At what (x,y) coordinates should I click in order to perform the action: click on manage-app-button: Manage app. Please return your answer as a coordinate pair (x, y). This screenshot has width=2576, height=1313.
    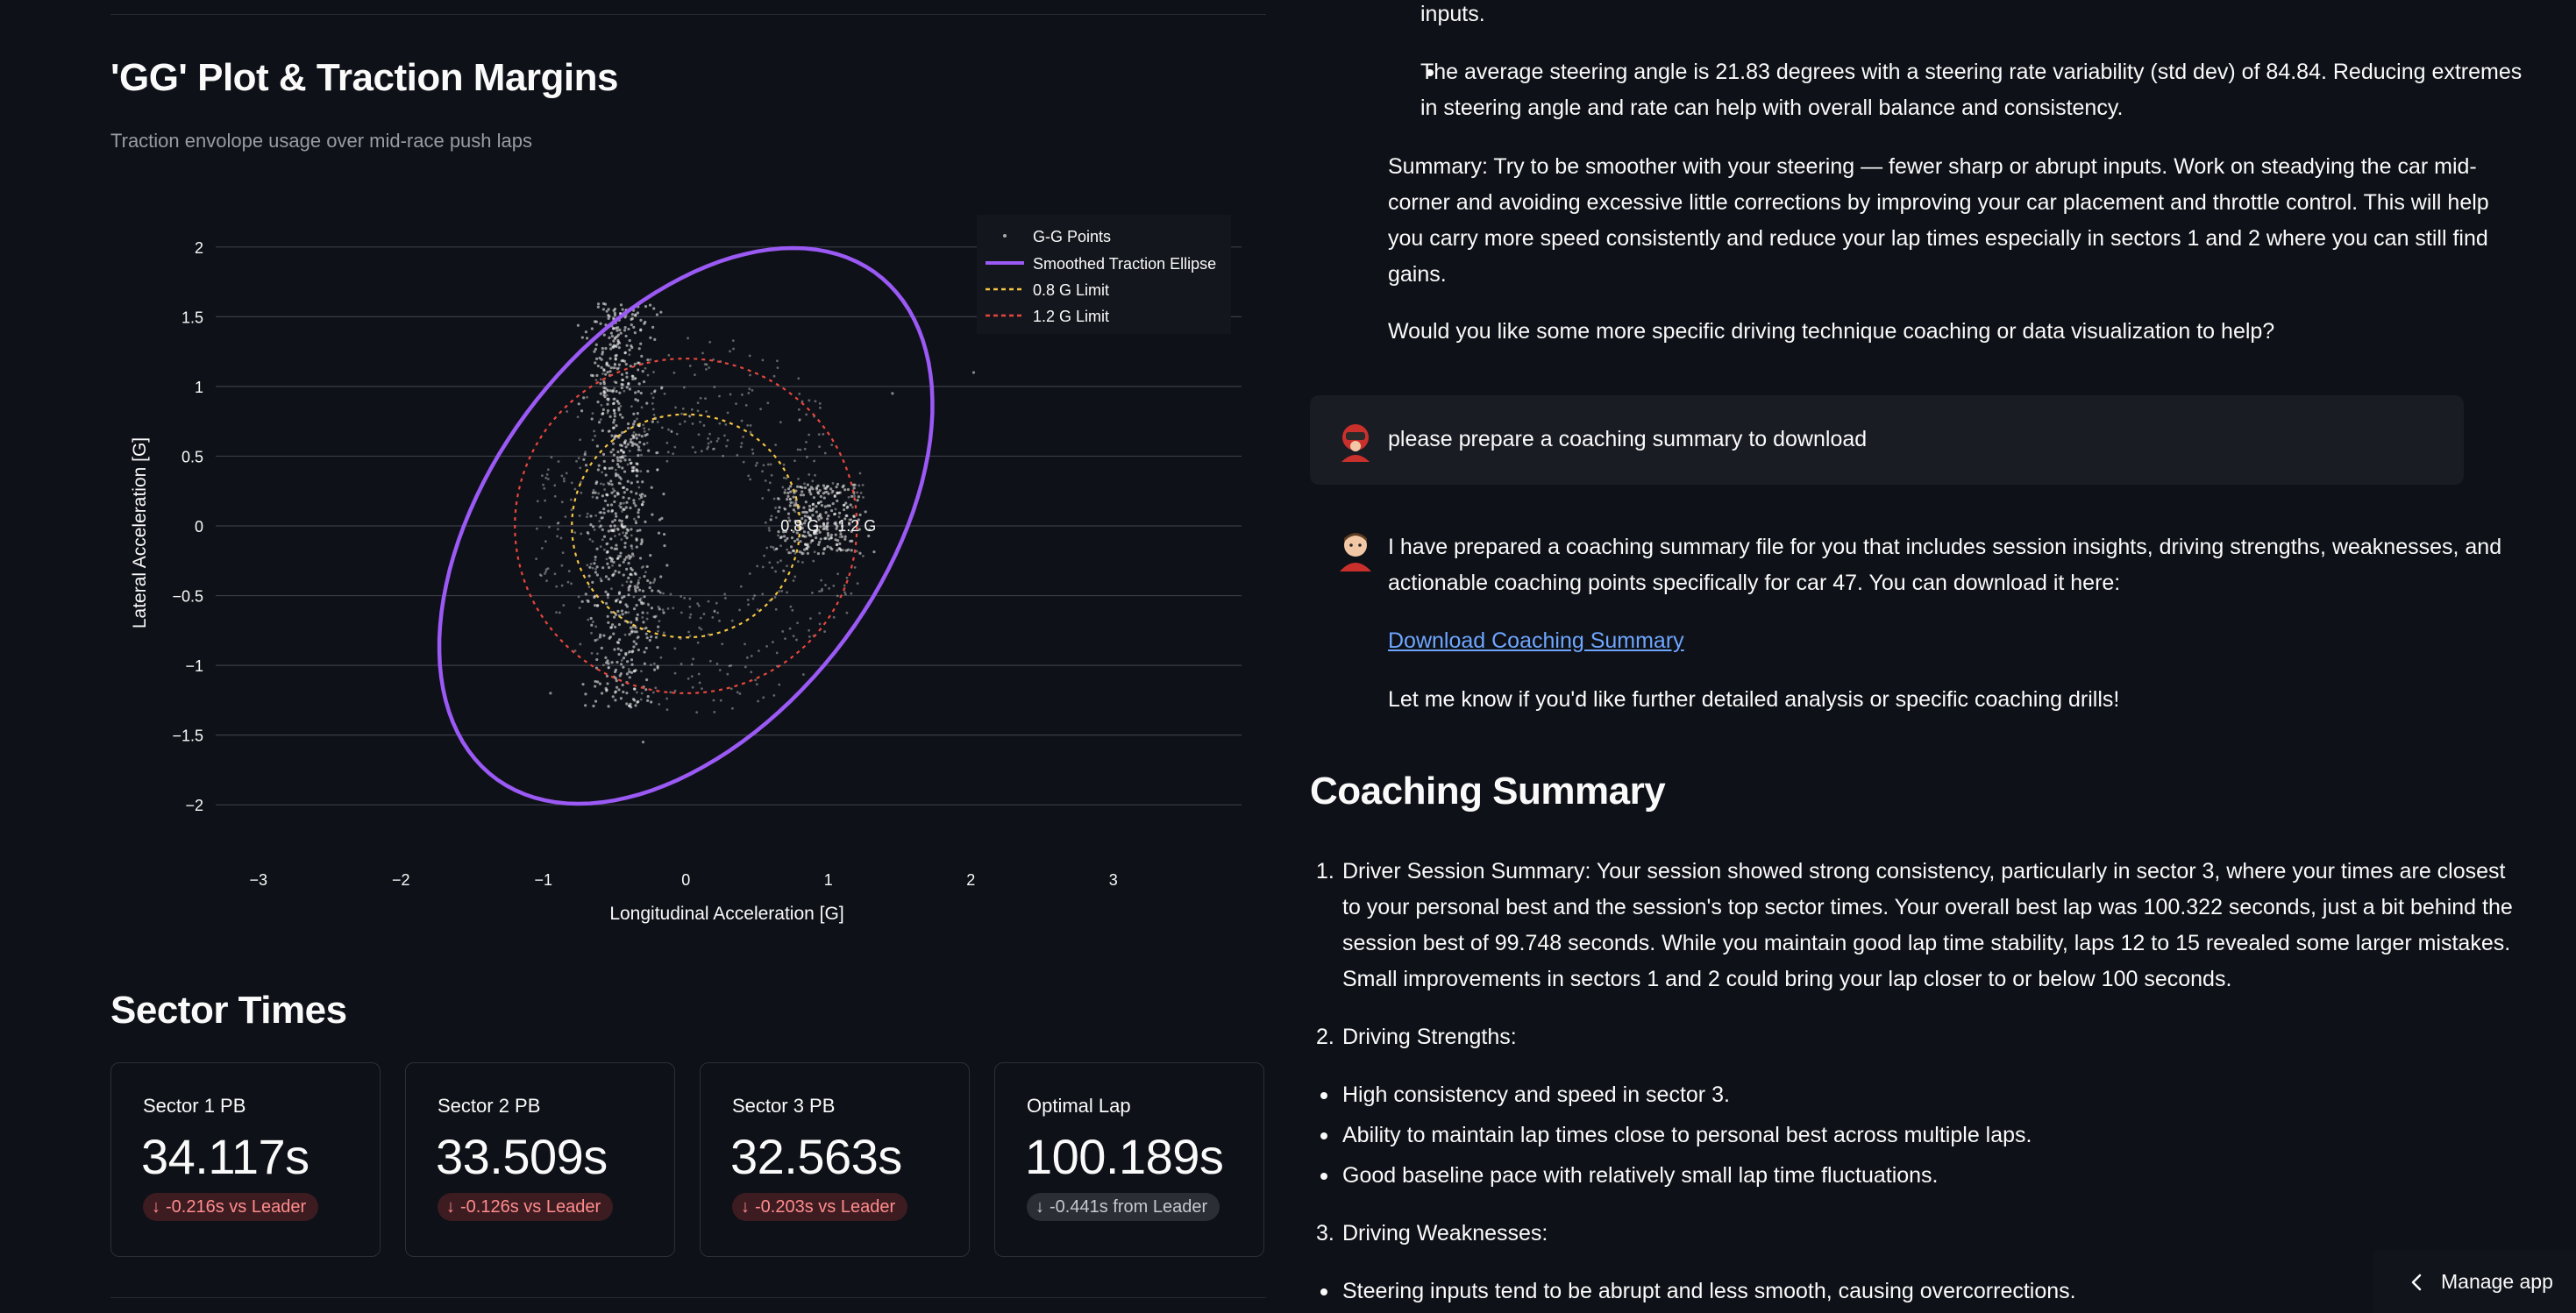
    Looking at the image, I should click on (2474, 1281).